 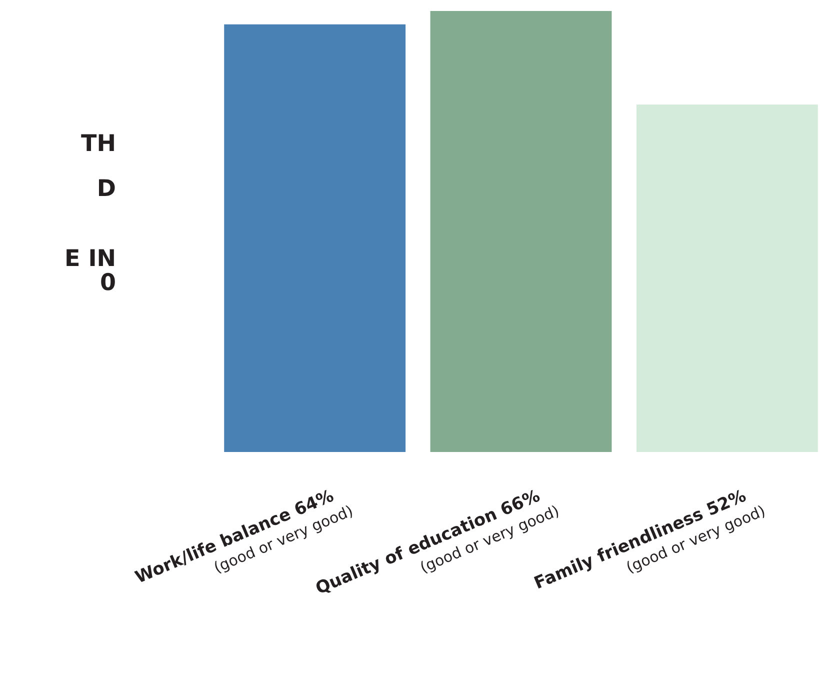 What do you see at coordinates (106, 189) in the screenshot?
I see `text: D` at bounding box center [106, 189].